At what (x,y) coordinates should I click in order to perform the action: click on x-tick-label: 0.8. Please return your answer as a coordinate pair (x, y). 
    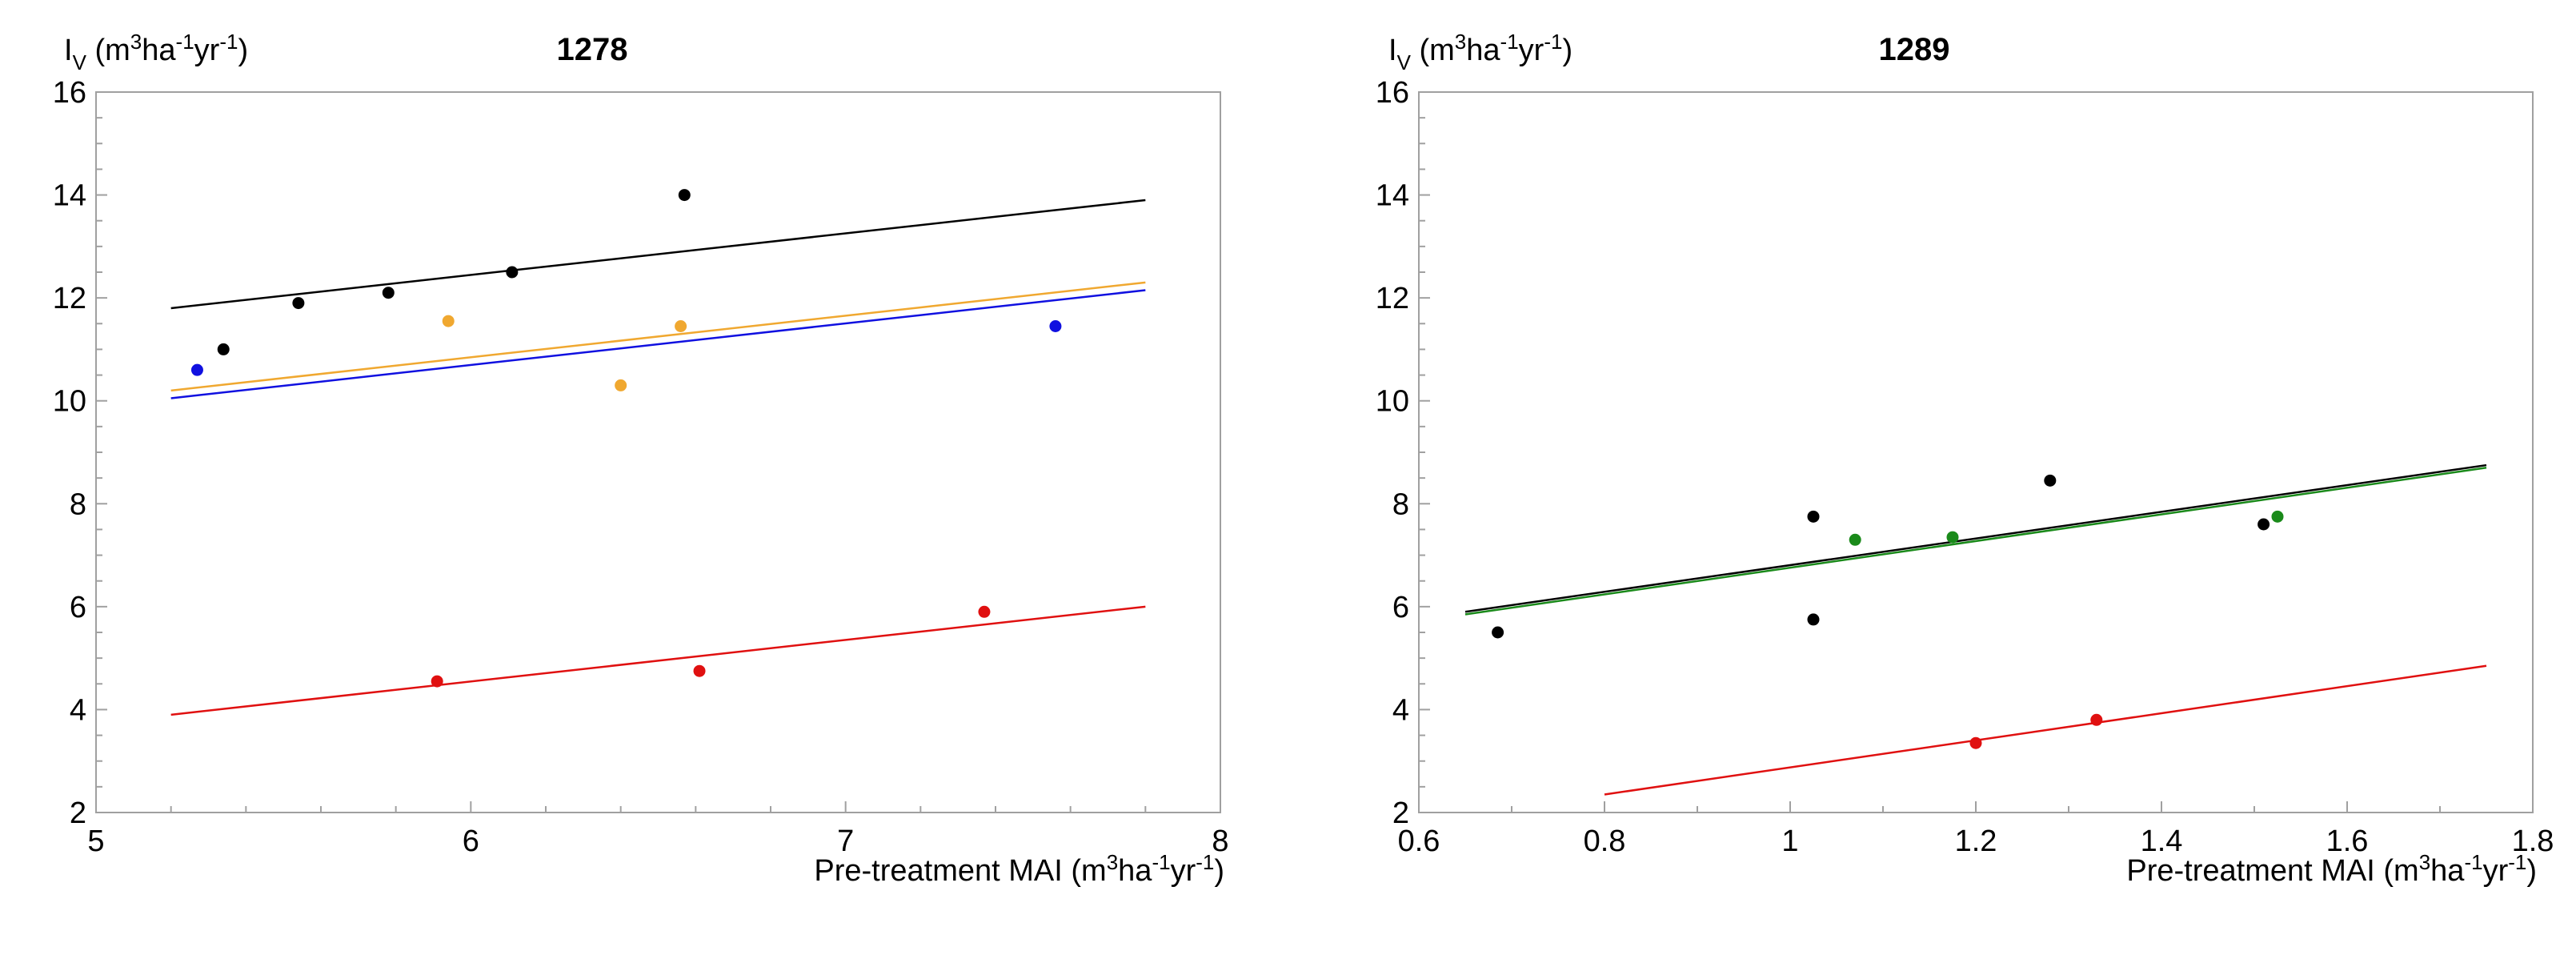
    Looking at the image, I should click on (1605, 842).